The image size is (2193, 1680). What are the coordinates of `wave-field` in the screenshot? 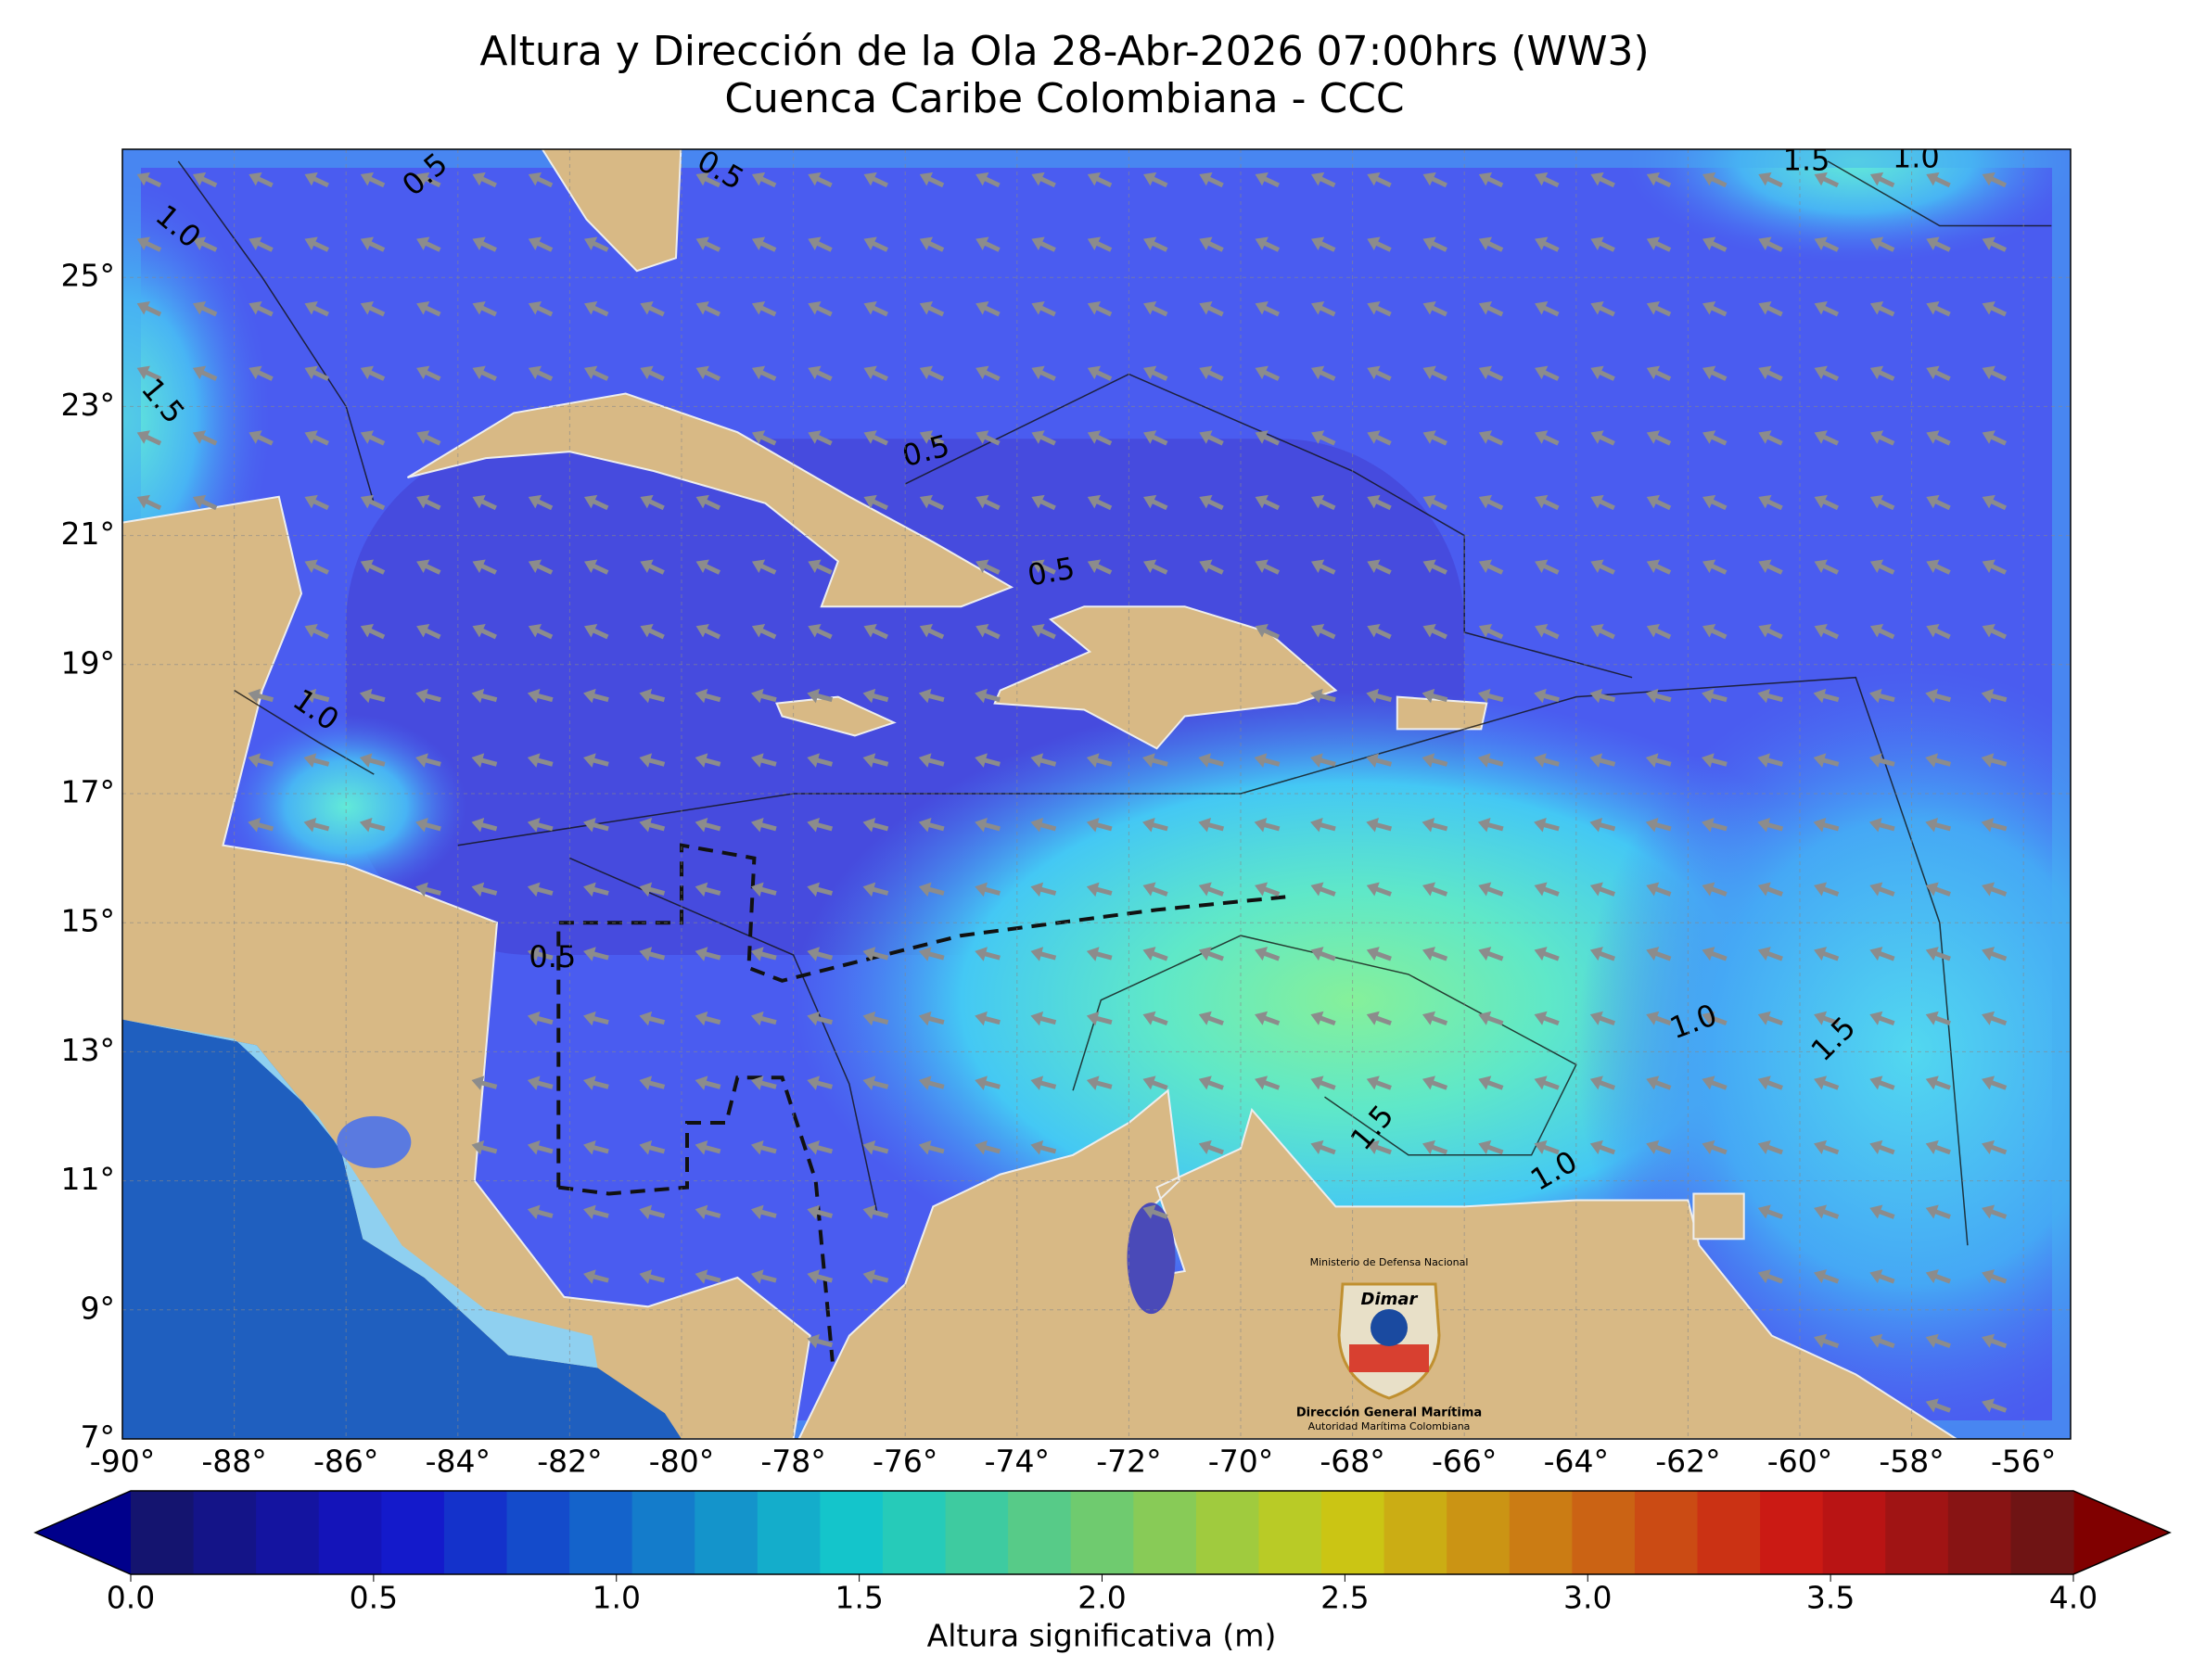 It's located at (1847, 206).